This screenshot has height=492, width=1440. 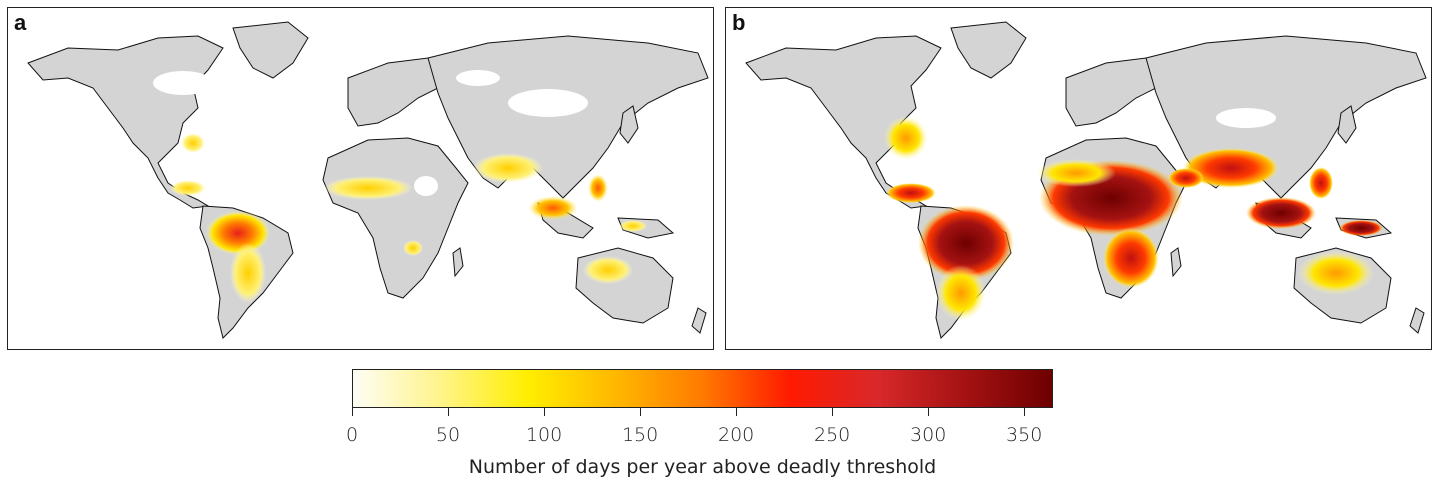 I want to click on asia-a, so click(x=568, y=117).